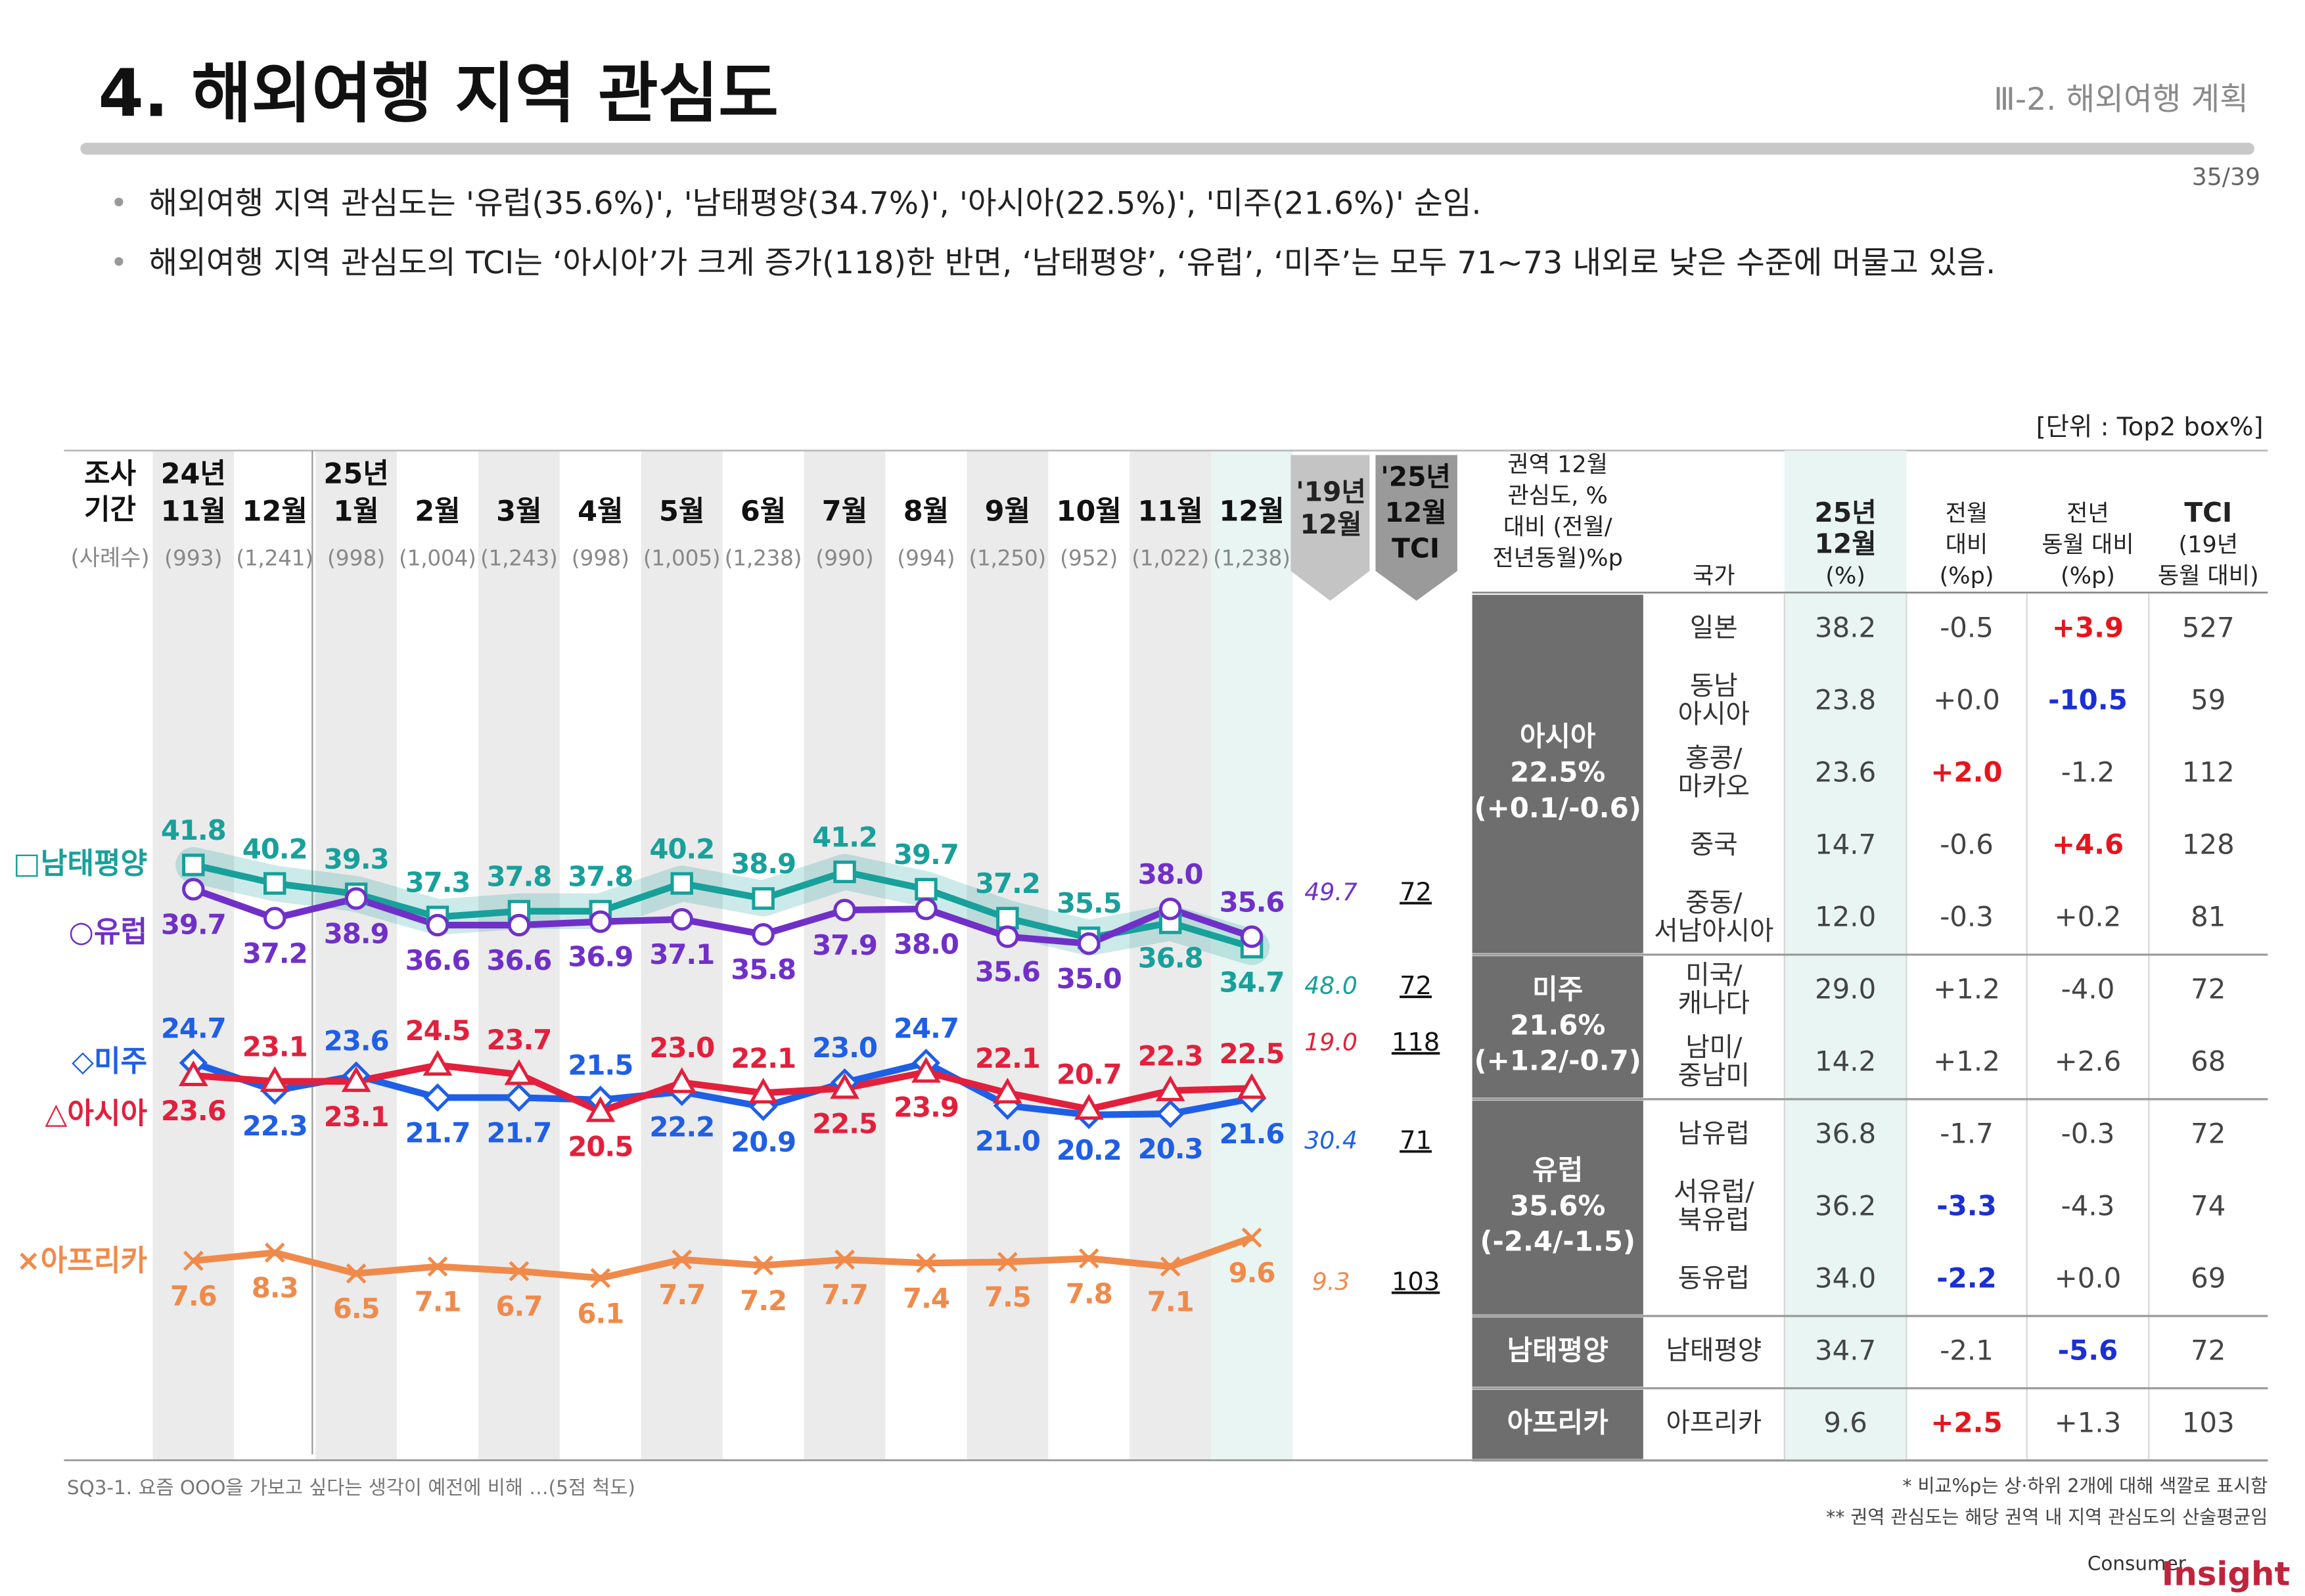 The image size is (2305, 1596). I want to click on country-cell: 중남미, so click(1714, 1075).